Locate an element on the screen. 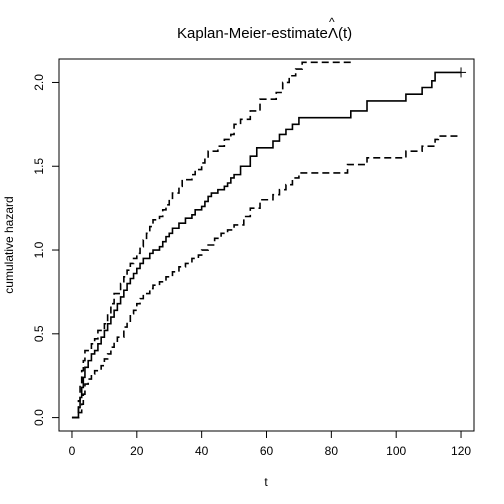  chart-title-arg: (t) is located at coordinates (345, 33).